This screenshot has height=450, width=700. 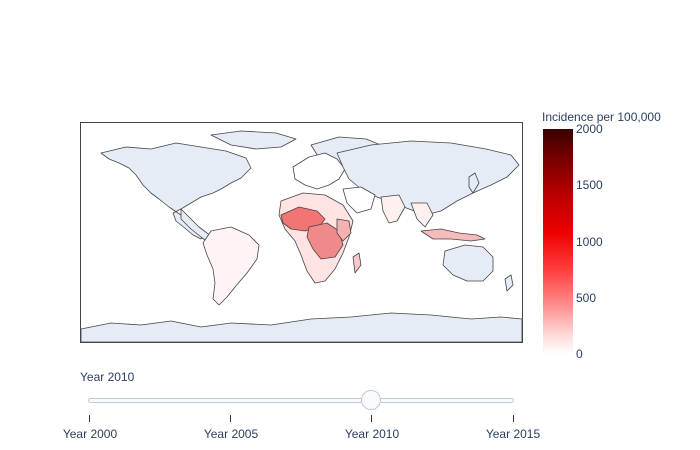 I want to click on slider-tick-2010, so click(x=371, y=418).